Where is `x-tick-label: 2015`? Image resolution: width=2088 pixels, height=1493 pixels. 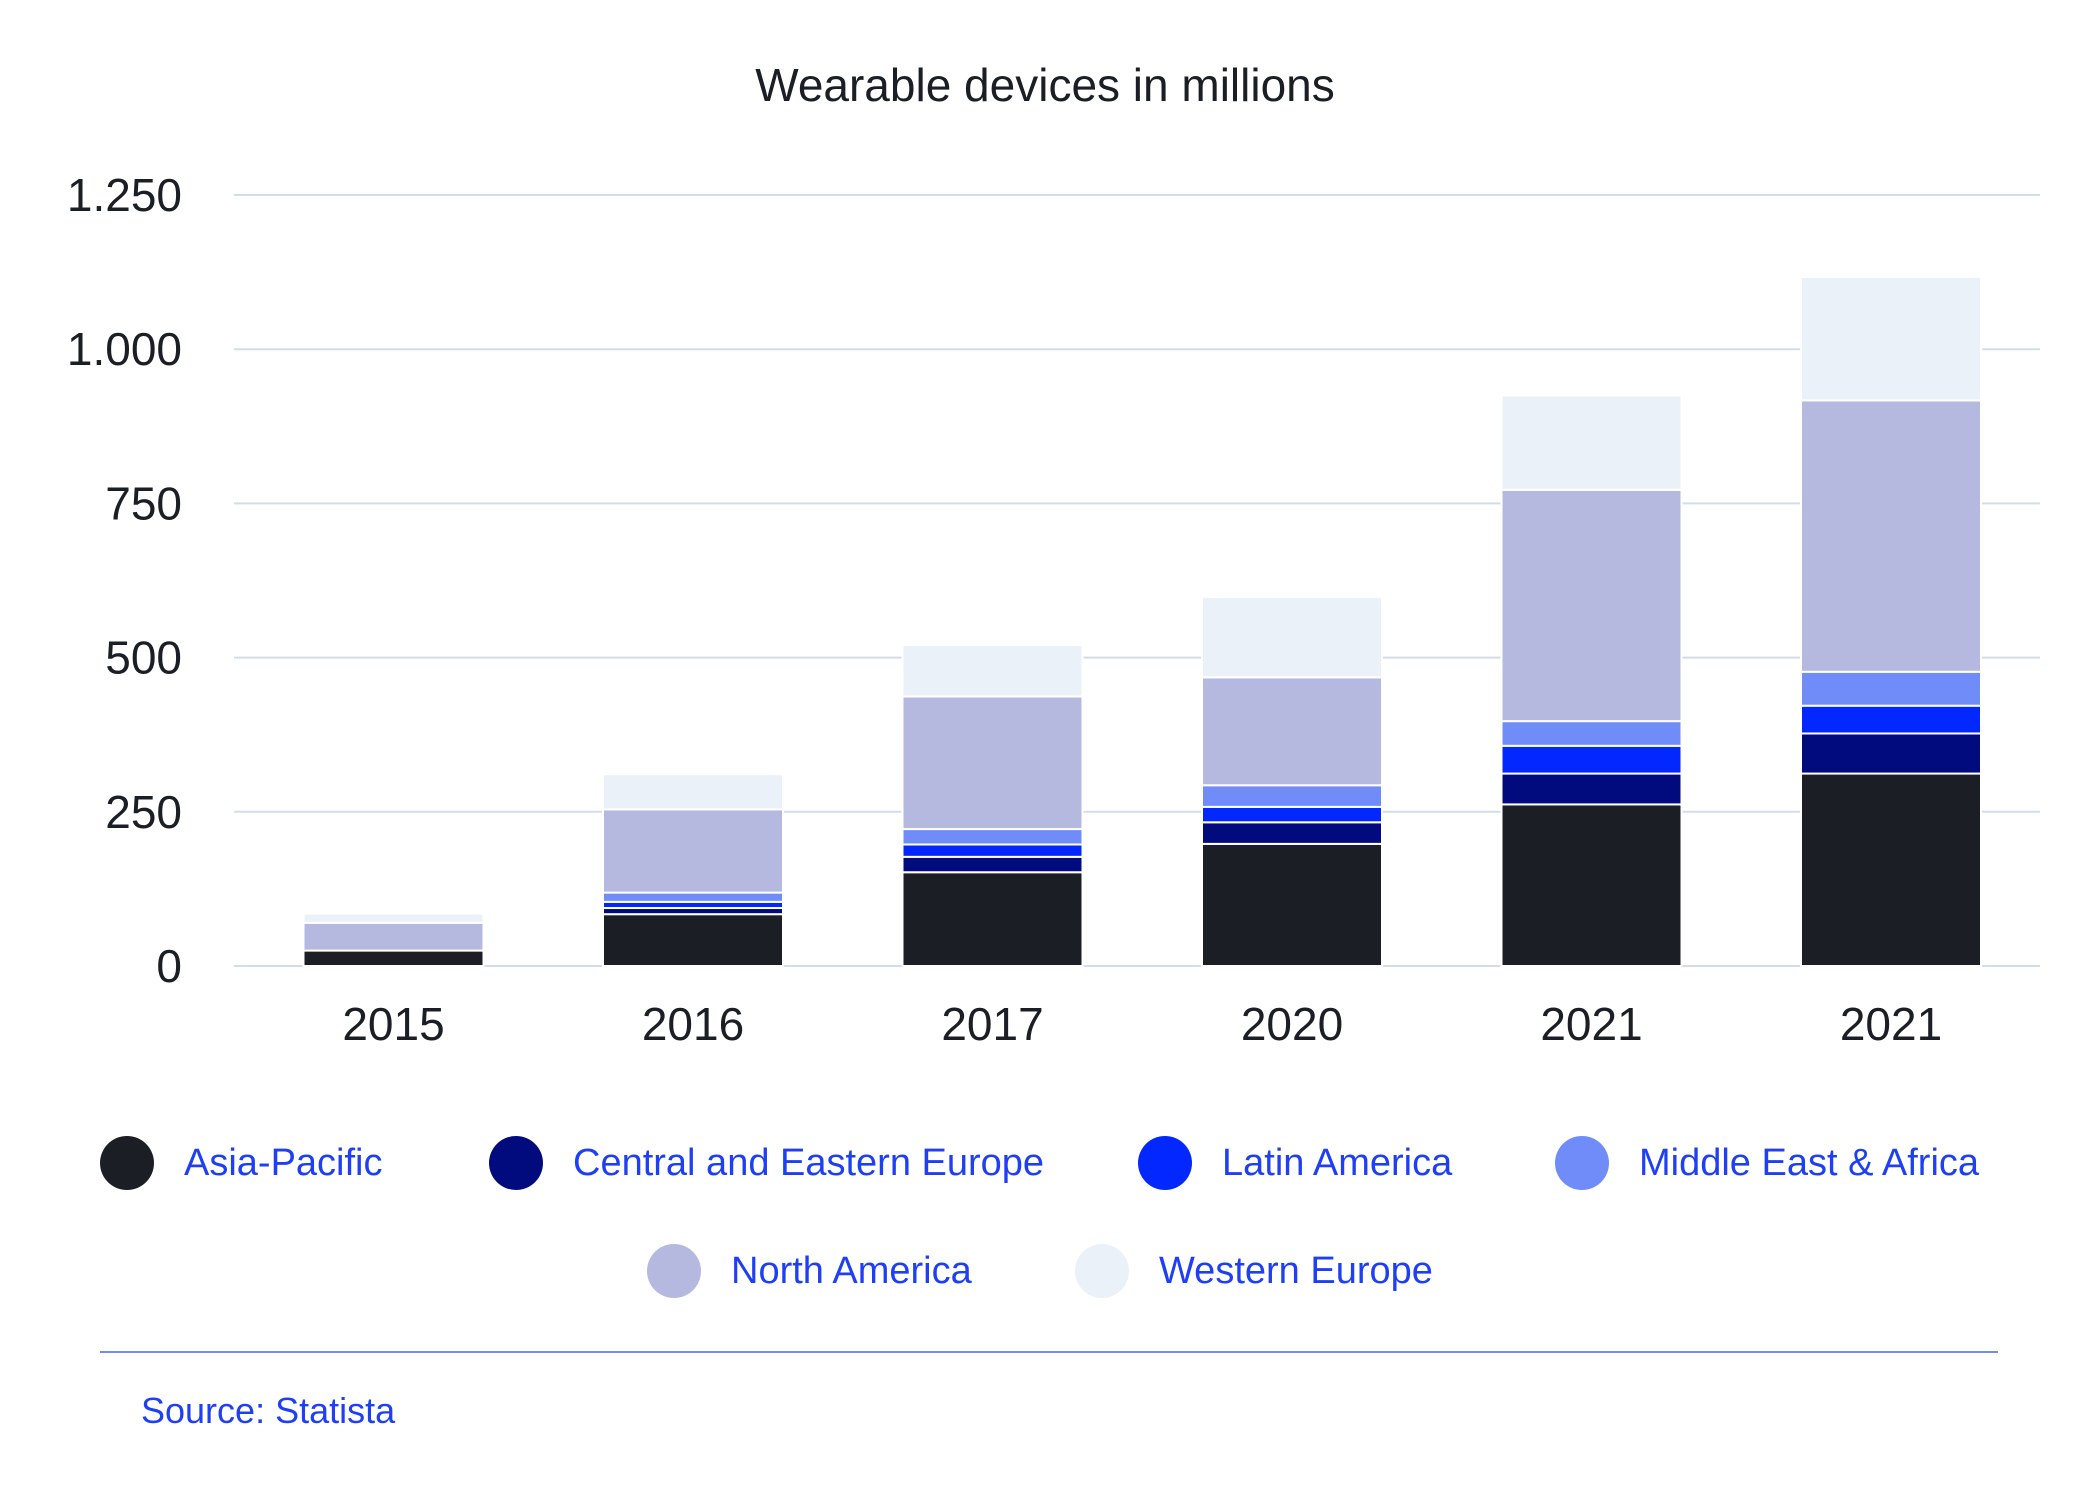 x-tick-label: 2015 is located at coordinates (393, 1024).